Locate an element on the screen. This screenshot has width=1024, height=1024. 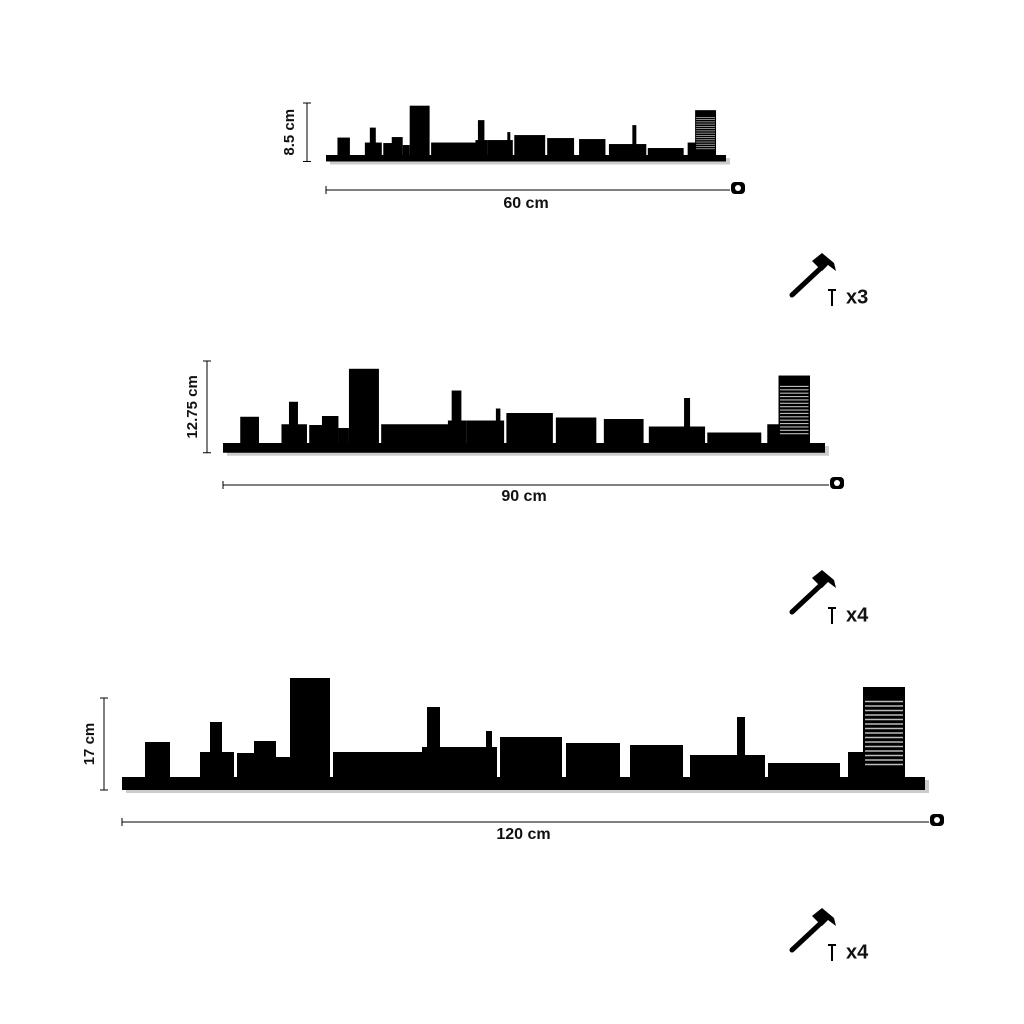
width-label: 120 cm is located at coordinates (523, 834).